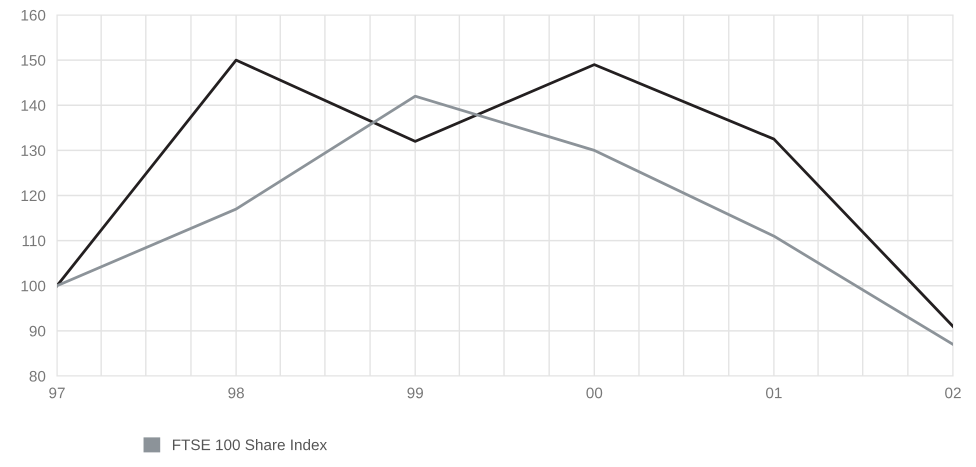 Image resolution: width=976 pixels, height=467 pixels. Describe the element at coordinates (249, 444) in the screenshot. I see `legend-label: FTSE 100 Share Index` at that location.